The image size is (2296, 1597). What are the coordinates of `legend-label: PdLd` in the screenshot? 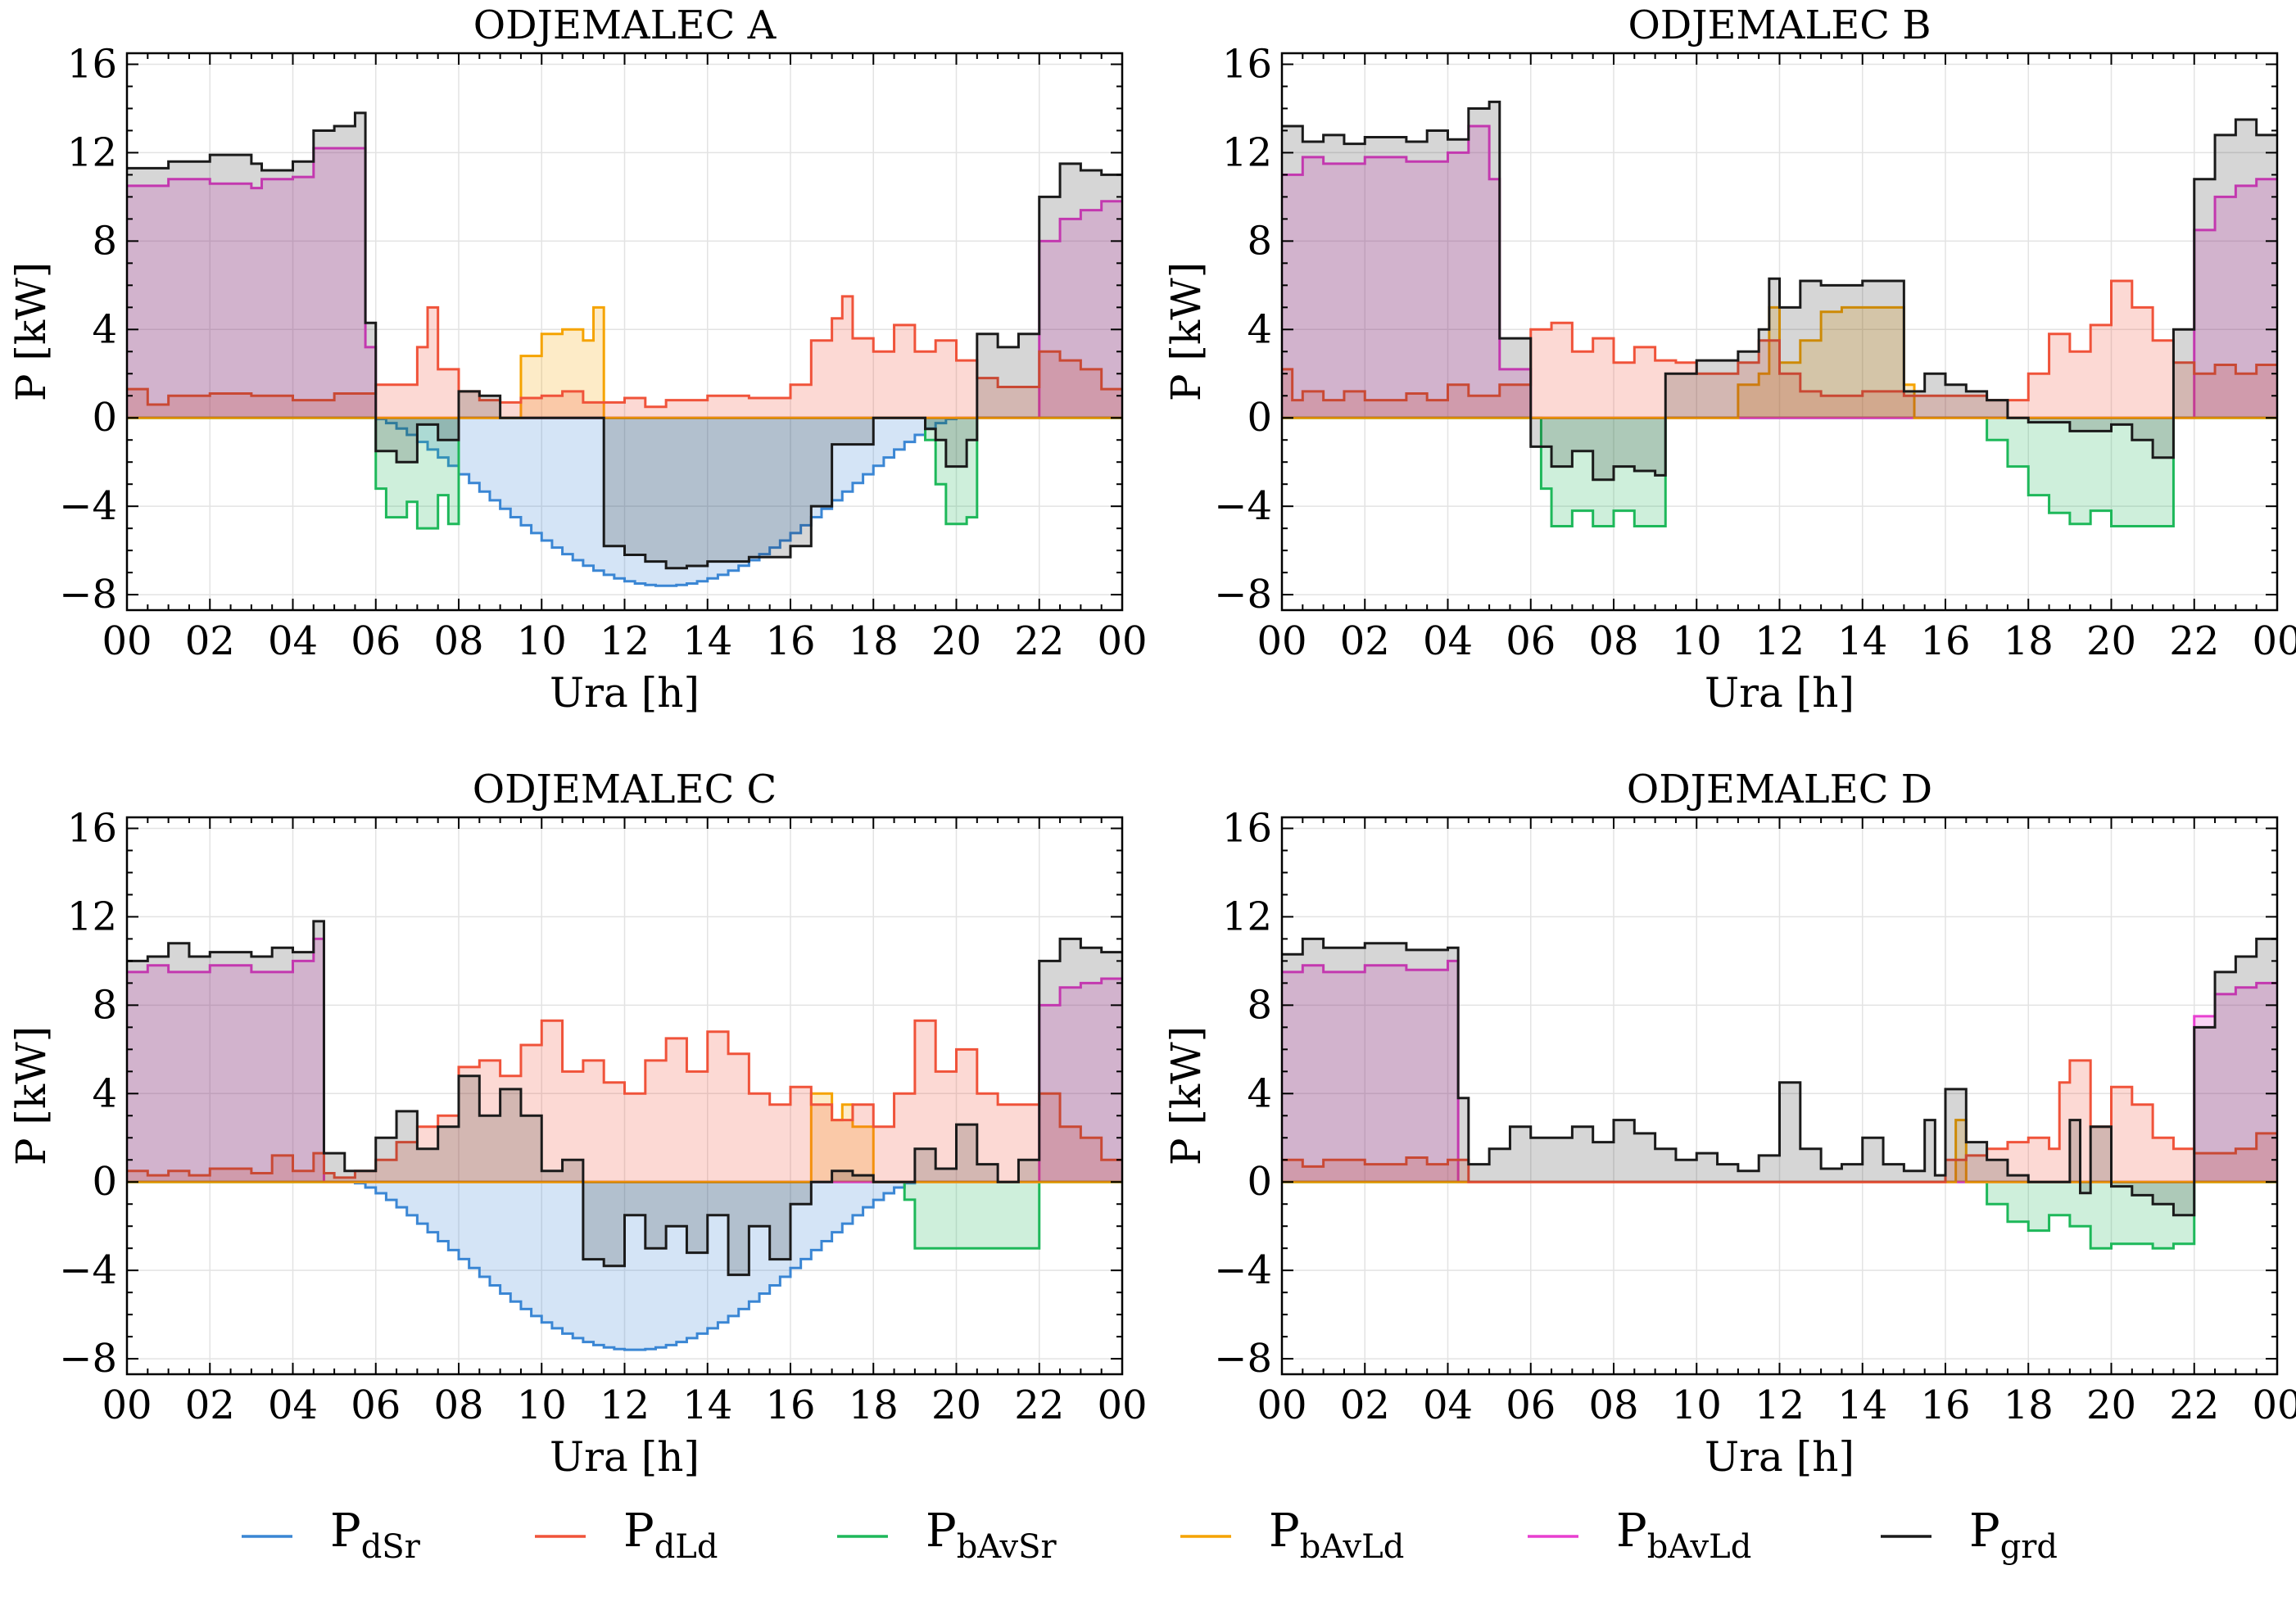 It's located at (670, 1535).